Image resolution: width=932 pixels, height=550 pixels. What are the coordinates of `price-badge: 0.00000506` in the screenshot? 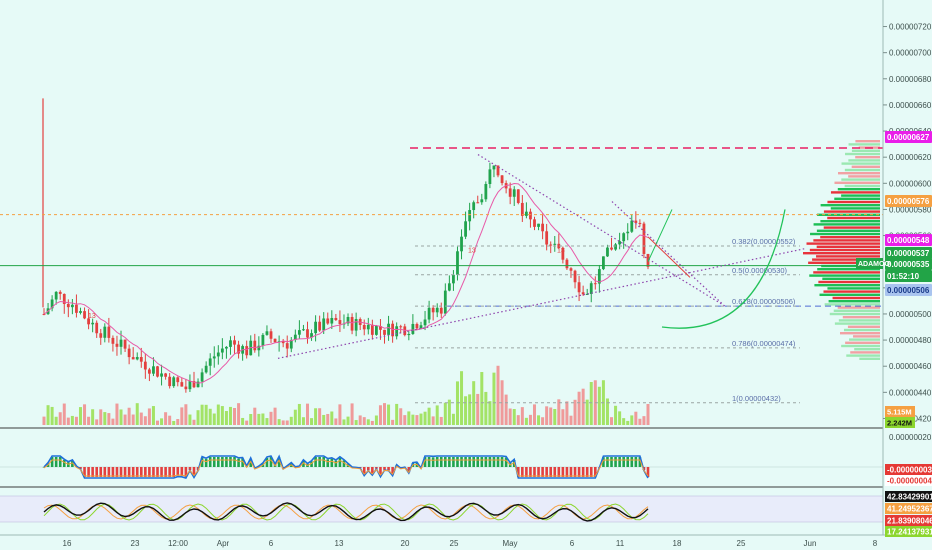 It's located at (908, 290).